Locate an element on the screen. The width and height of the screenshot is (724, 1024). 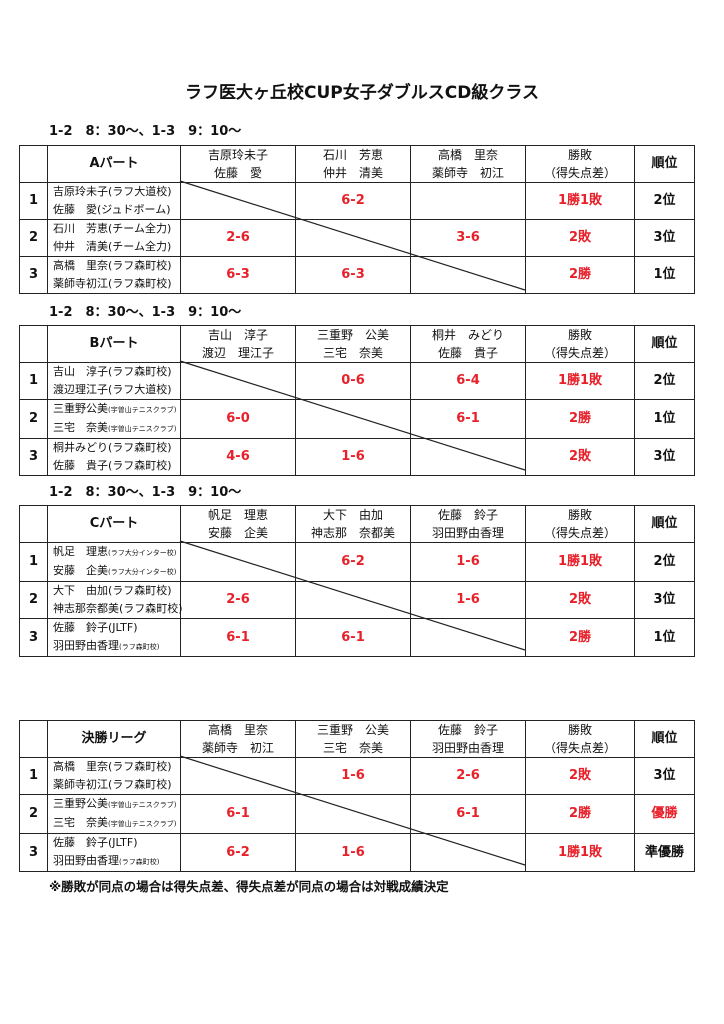
player-line: 安藤 企美(ラフ大分インター校) is located at coordinates (116, 571).